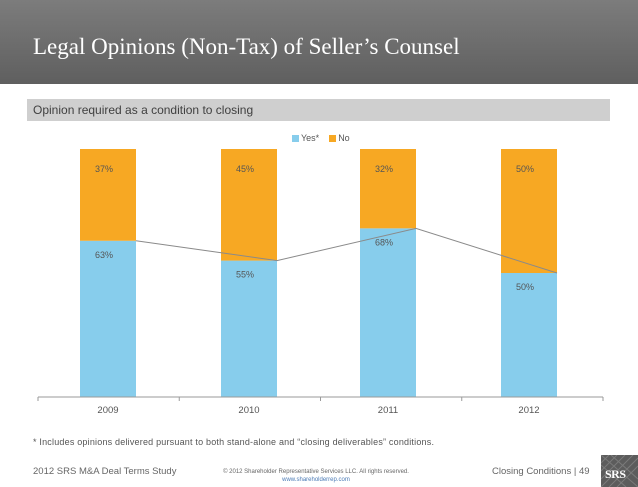 This screenshot has height=487, width=638. I want to click on data-label-no-2010: 45%, so click(245, 169).